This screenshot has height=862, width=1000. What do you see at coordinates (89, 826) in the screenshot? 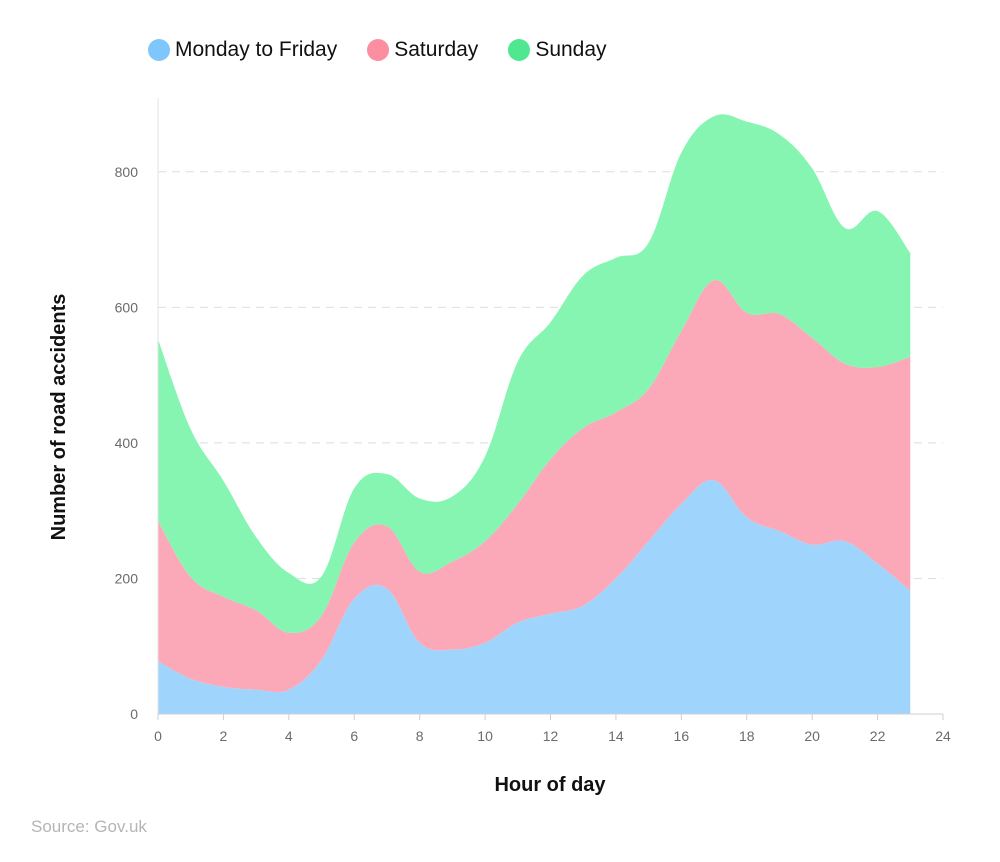
I see `source-note: Source: Gov.uk` at bounding box center [89, 826].